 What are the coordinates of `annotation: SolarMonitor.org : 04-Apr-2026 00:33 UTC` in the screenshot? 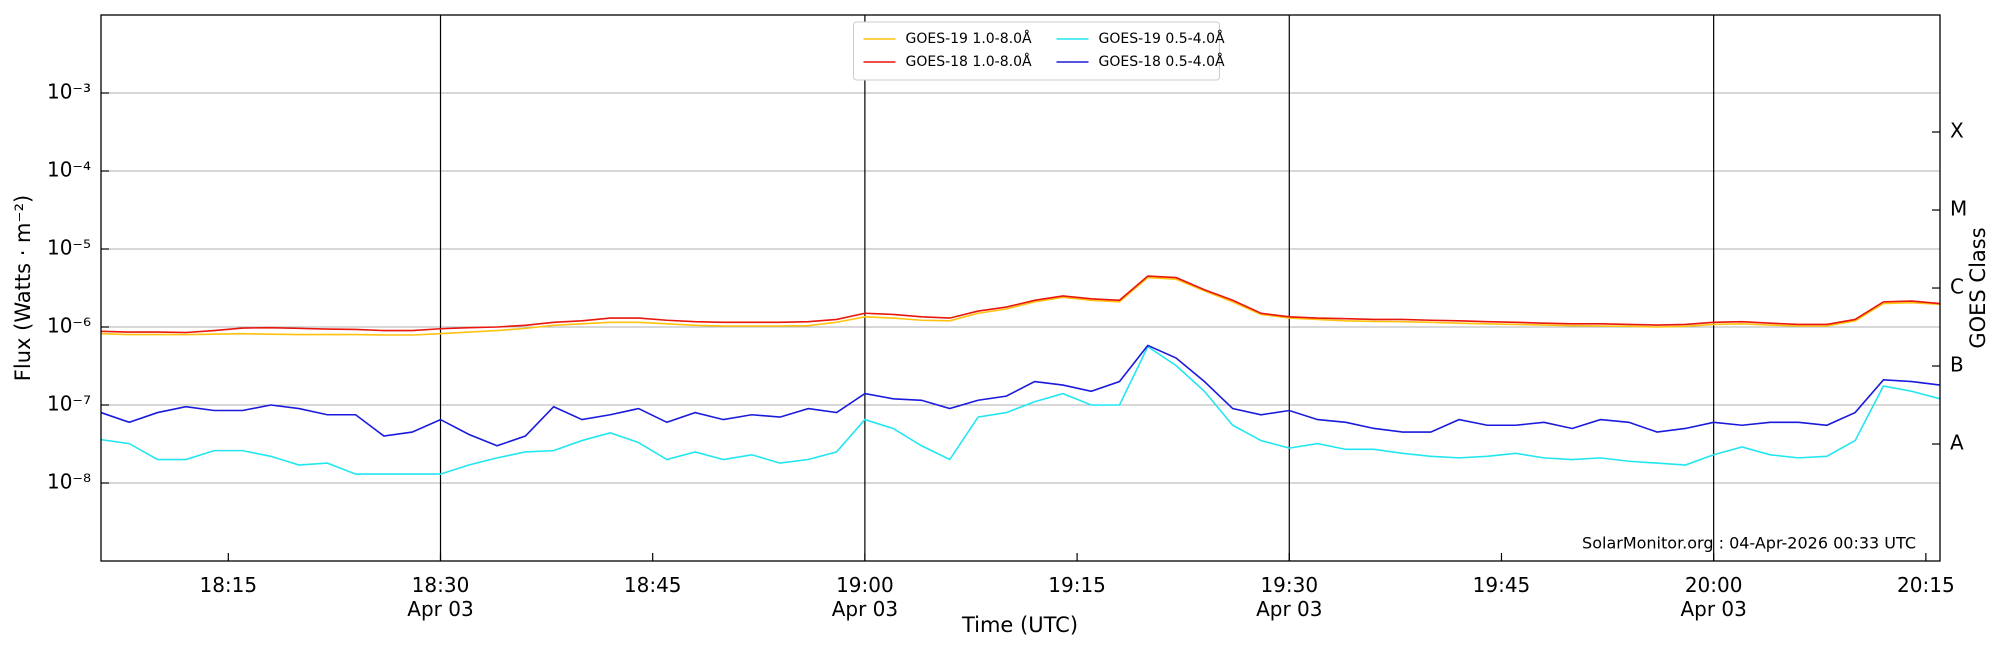 It's located at (1749, 543).